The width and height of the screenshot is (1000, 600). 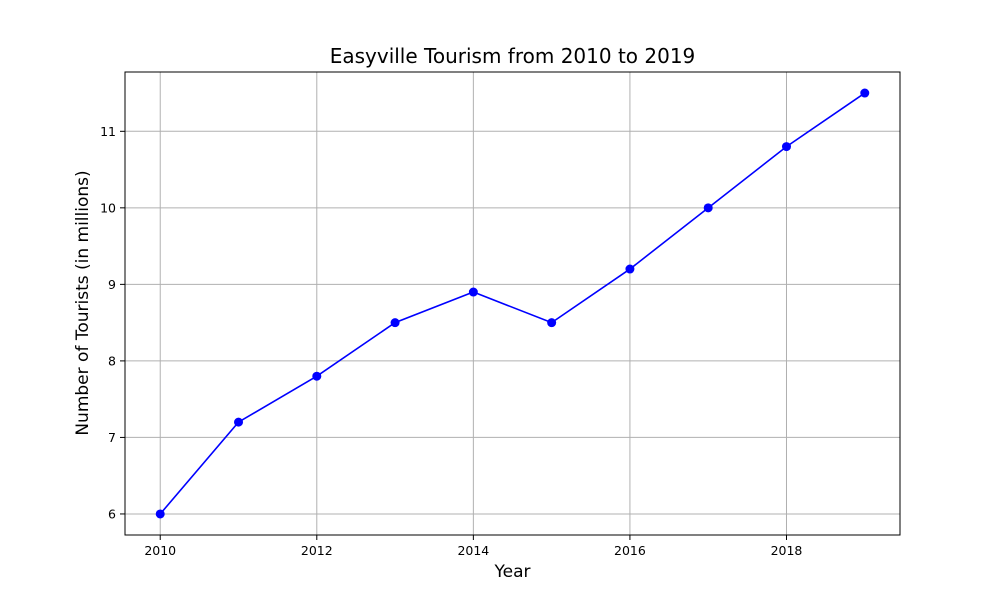 I want to click on x-tick-label: 2016, so click(x=630, y=550).